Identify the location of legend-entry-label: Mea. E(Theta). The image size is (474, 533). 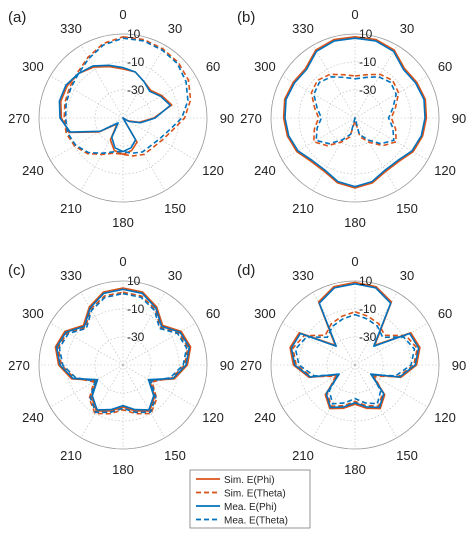
(256, 521).